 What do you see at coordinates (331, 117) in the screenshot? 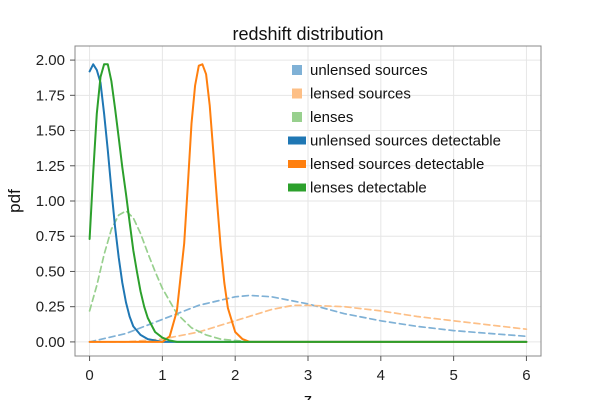
I see `legend-label: lenses` at bounding box center [331, 117].